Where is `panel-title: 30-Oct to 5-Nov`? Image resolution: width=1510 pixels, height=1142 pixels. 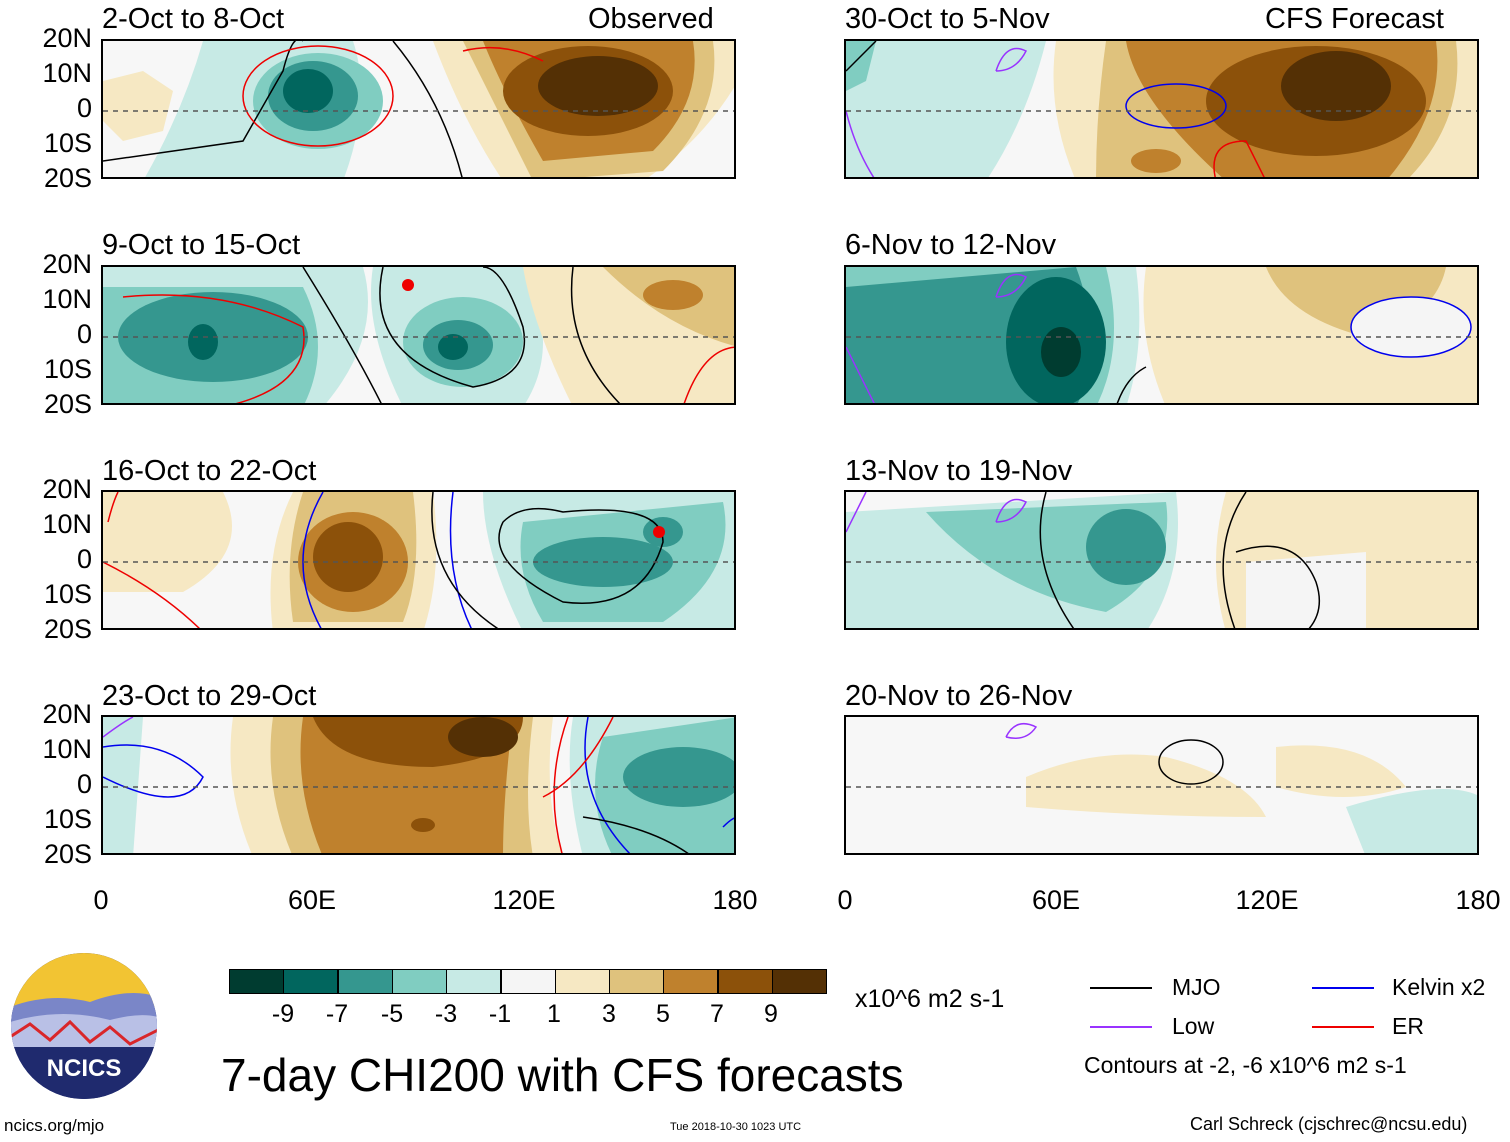 panel-title: 30-Oct to 5-Nov is located at coordinates (947, 19).